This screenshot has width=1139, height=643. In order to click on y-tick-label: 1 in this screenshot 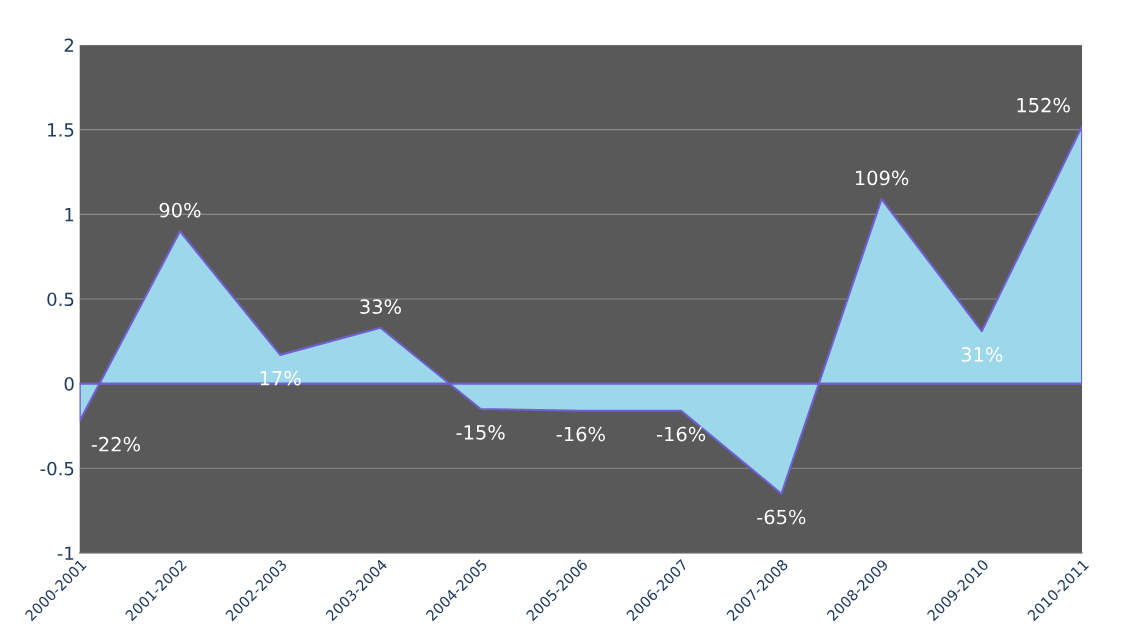, I will do `click(69, 215)`.